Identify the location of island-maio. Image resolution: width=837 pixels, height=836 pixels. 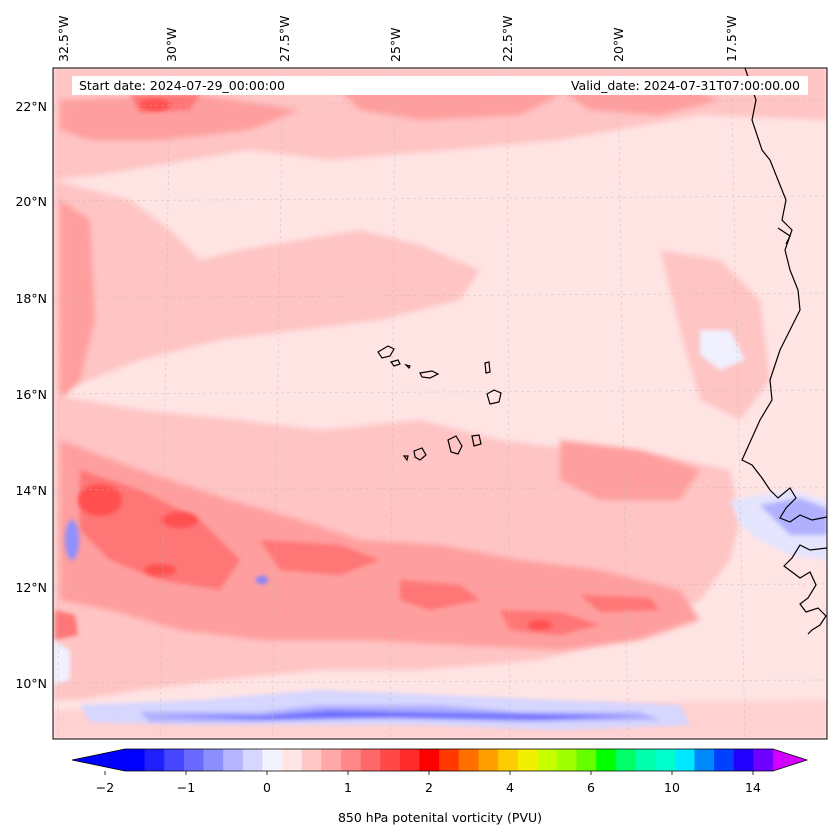
(476, 440).